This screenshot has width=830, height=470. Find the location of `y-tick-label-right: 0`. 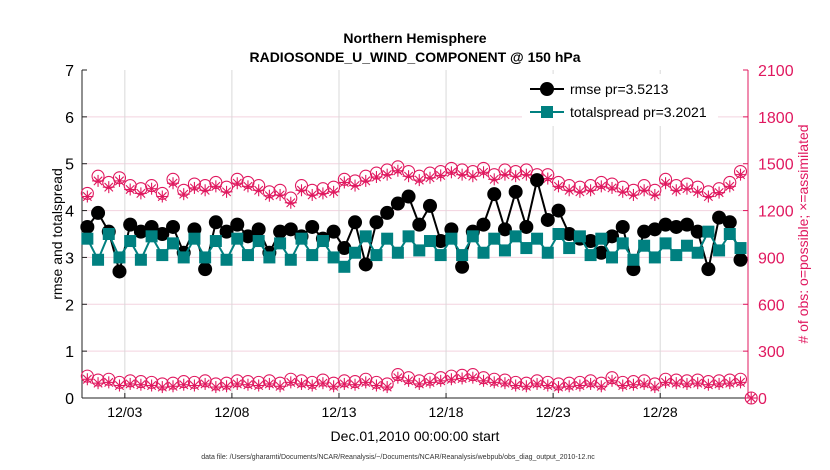

y-tick-label-right: 0 is located at coordinates (762, 399).